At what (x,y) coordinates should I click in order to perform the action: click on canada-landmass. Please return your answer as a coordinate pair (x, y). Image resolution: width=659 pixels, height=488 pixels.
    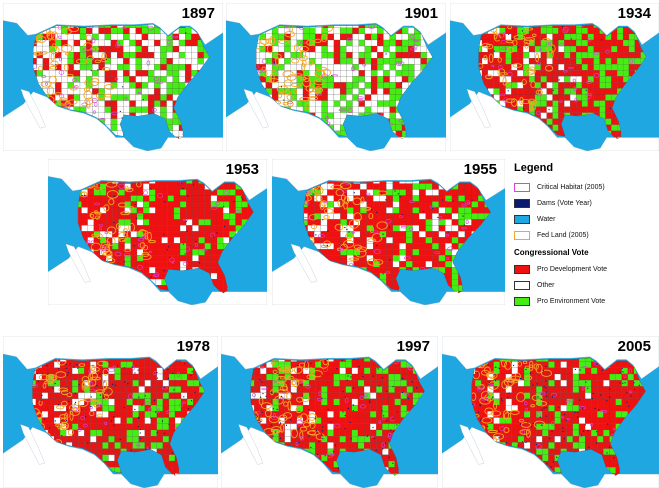
    Looking at the image, I should click on (388, 180).